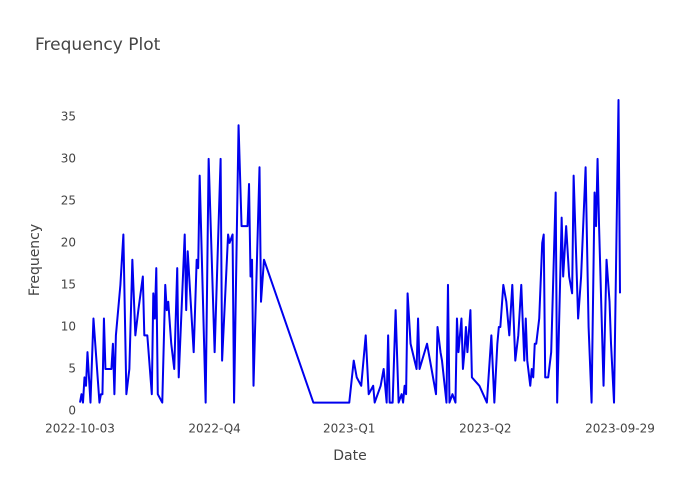 The width and height of the screenshot is (700, 500). What do you see at coordinates (72, 368) in the screenshot?
I see `y-tick-label: 5` at bounding box center [72, 368].